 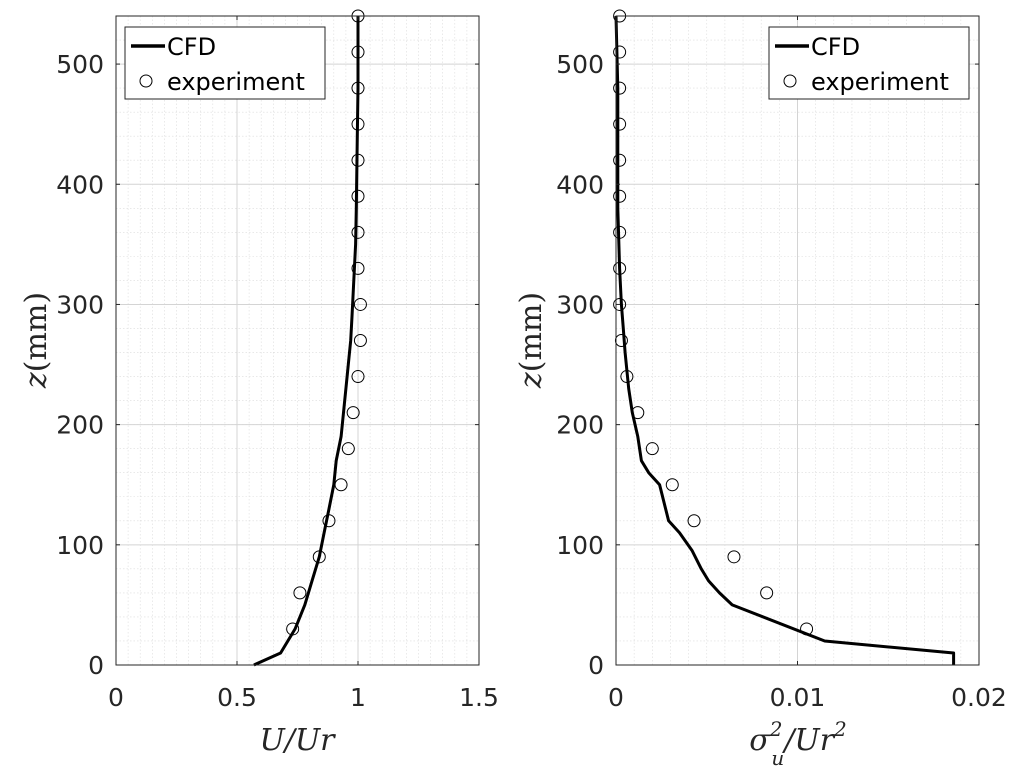 I want to click on x-axis-label: U/Ur, so click(x=297, y=740).